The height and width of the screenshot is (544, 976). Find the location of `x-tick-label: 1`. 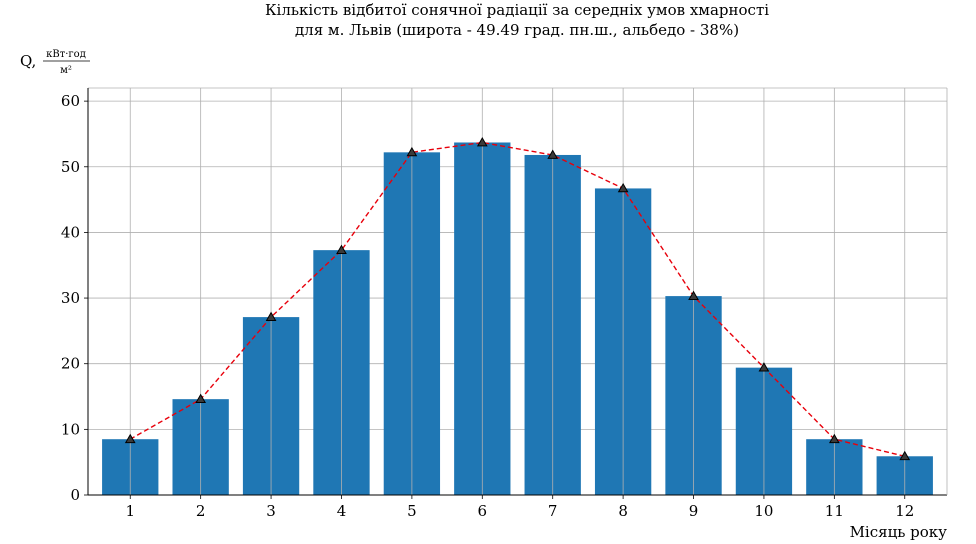

x-tick-label: 1 is located at coordinates (130, 511).